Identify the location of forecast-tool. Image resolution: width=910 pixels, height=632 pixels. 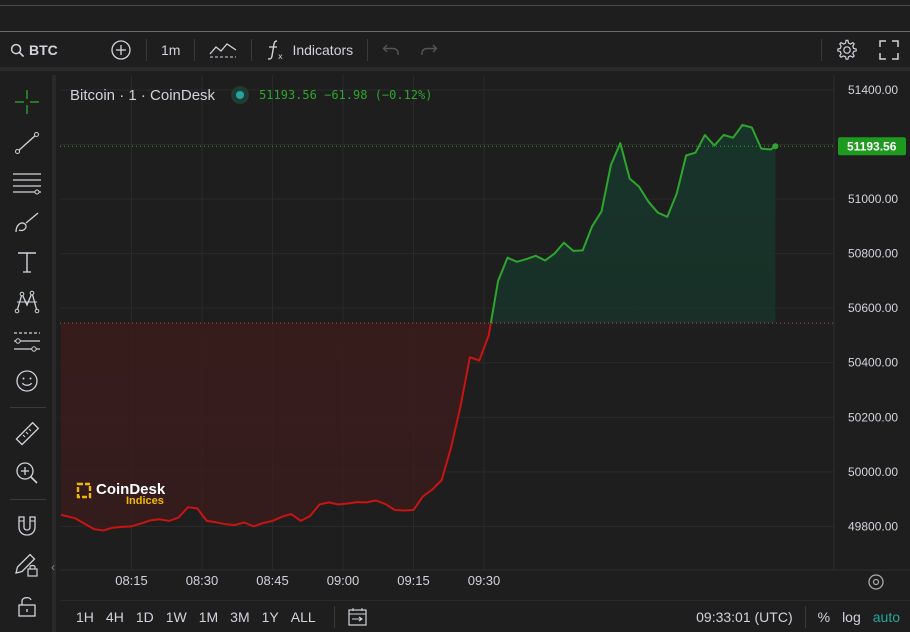
(27, 342).